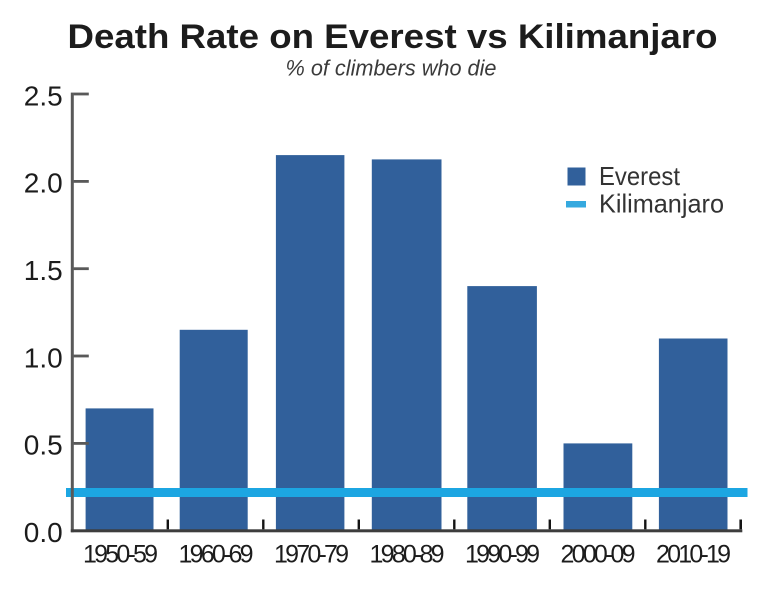 This screenshot has height=589, width=768. What do you see at coordinates (502, 555) in the screenshot?
I see `svg-text: 1990-99` at bounding box center [502, 555].